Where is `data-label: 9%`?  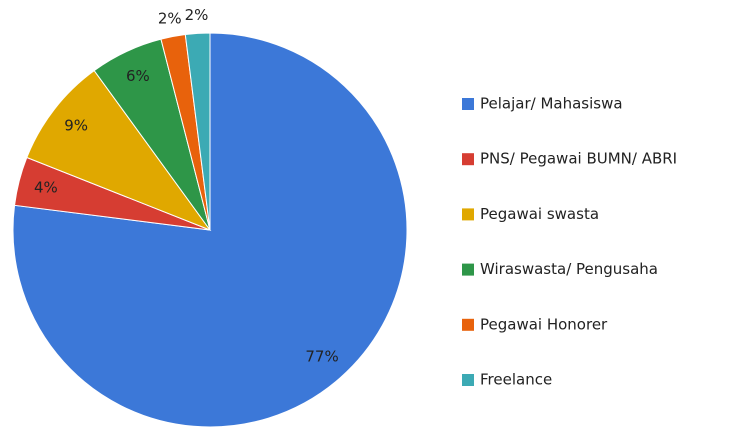
data-label: 9% is located at coordinates (76, 126).